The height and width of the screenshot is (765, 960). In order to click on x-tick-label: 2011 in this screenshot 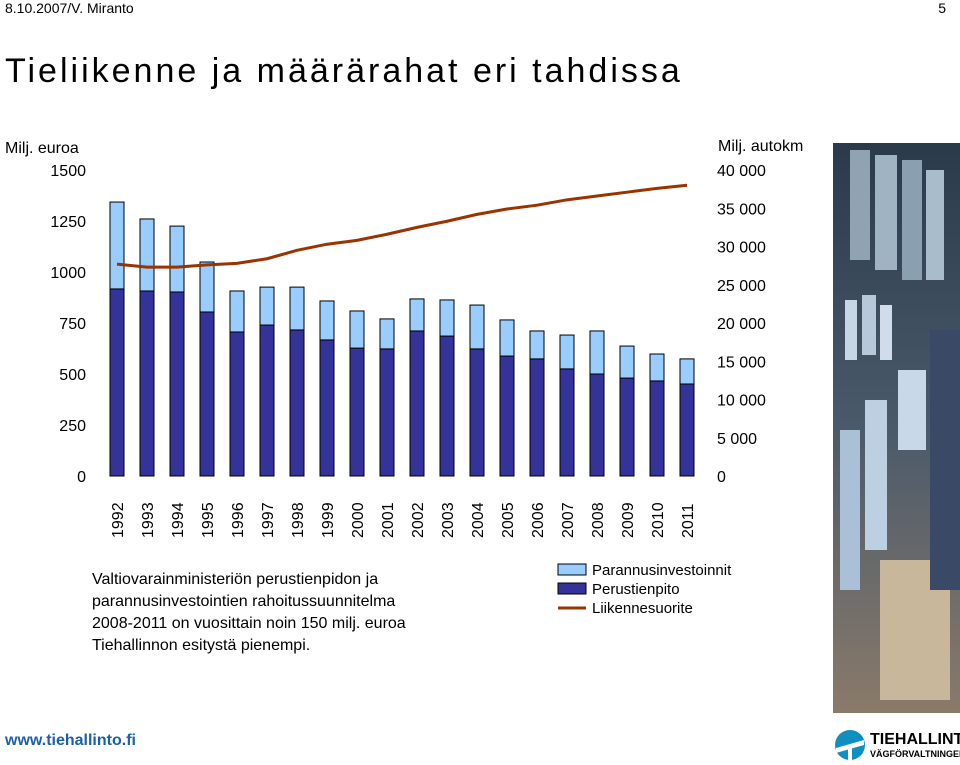, I will do `click(688, 520)`.